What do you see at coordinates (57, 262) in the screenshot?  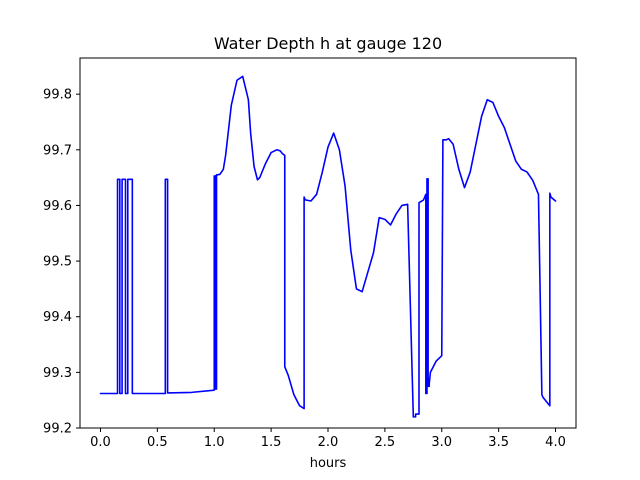 I see `y-tick-label: 99.5` at bounding box center [57, 262].